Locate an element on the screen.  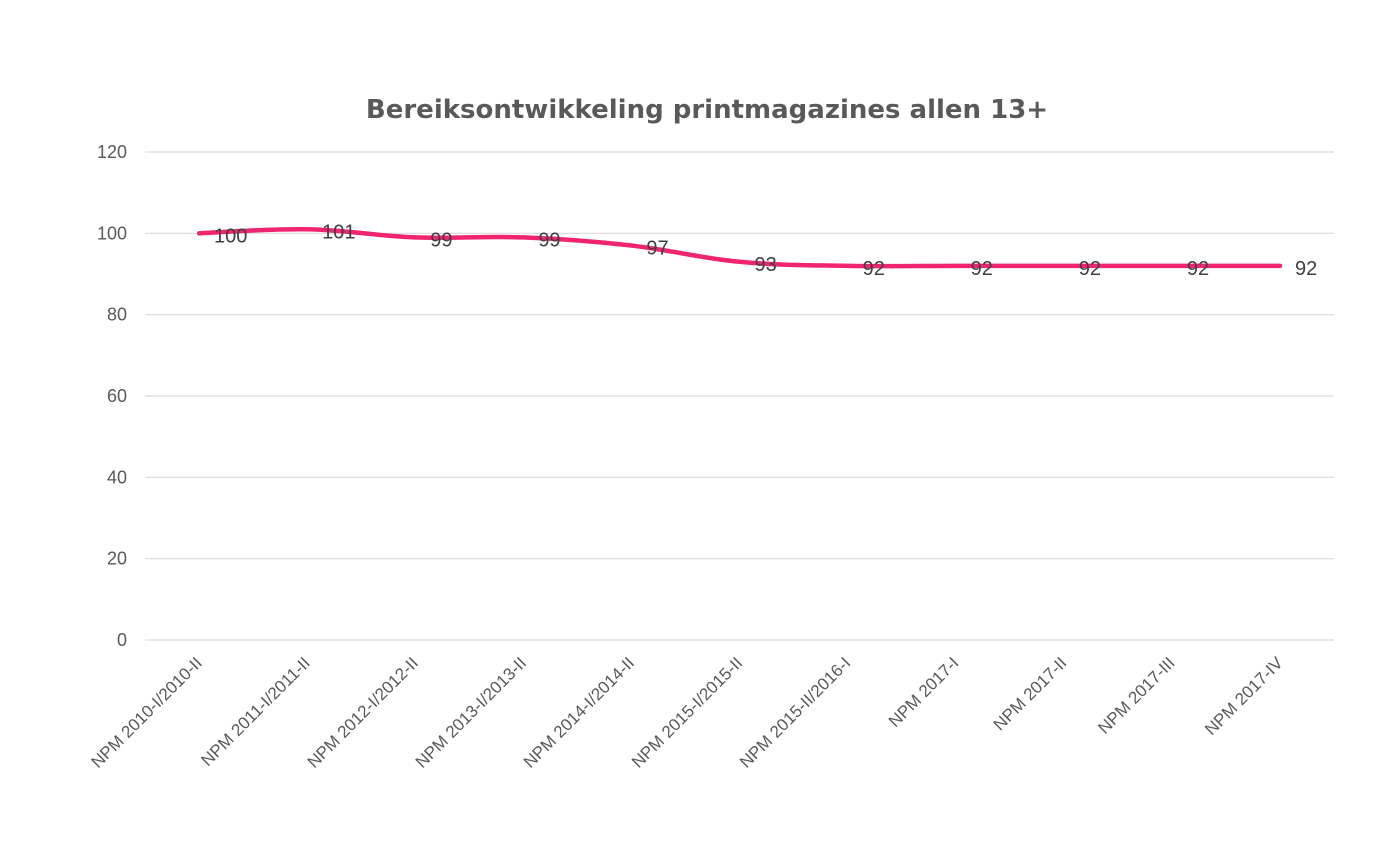
x-tick-label: NPM 2010-I/2010-II is located at coordinates (147, 712).